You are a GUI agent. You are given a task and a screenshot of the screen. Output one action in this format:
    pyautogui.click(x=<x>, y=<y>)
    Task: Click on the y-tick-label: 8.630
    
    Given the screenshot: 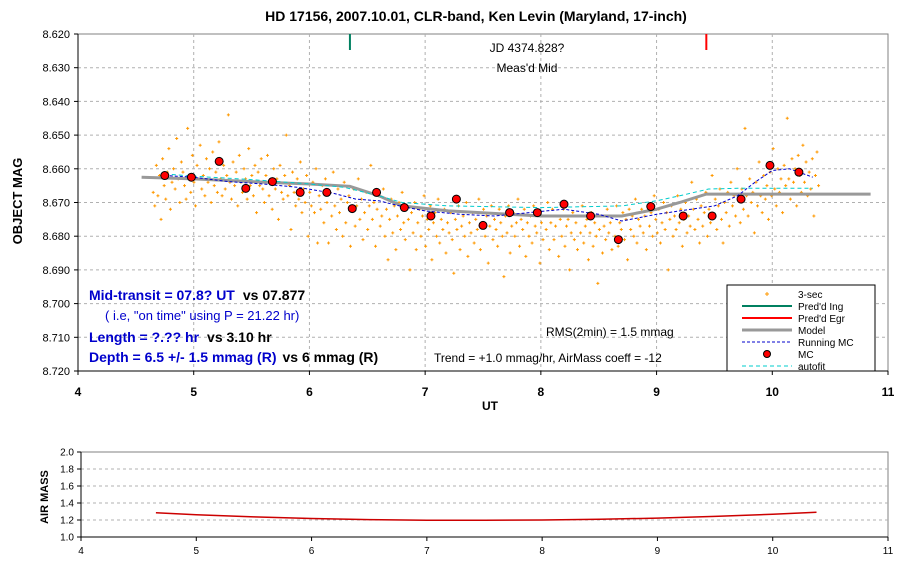 What is the action you would take?
    pyautogui.click(x=56, y=69)
    